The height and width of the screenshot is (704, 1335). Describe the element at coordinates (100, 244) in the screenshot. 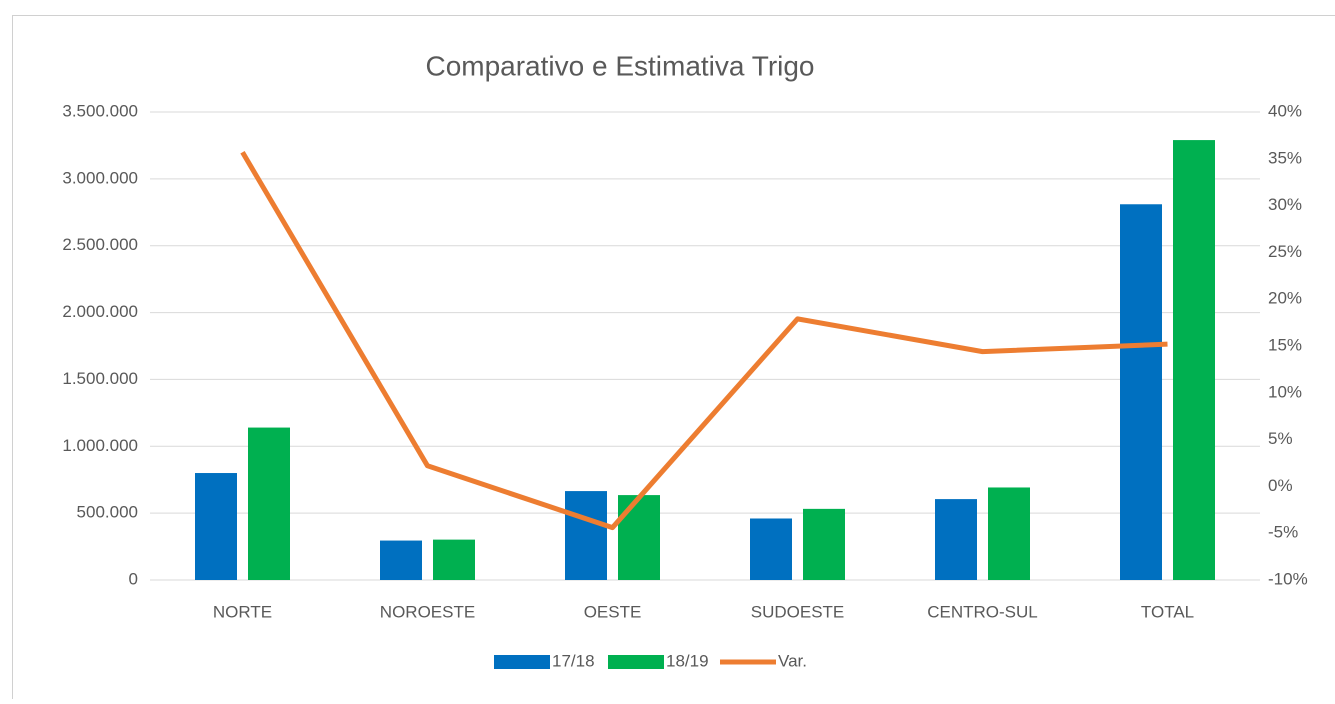

I see `y-tick-label: 2.500.000` at that location.